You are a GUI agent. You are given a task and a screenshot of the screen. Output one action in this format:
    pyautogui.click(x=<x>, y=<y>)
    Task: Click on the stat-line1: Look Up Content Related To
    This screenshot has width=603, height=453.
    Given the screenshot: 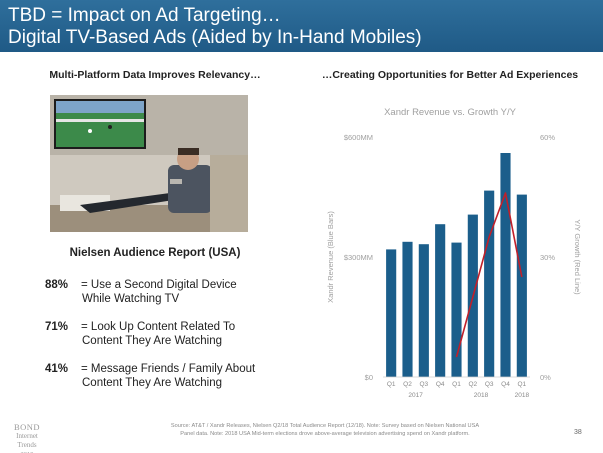 What is the action you would take?
    pyautogui.click(x=163, y=327)
    